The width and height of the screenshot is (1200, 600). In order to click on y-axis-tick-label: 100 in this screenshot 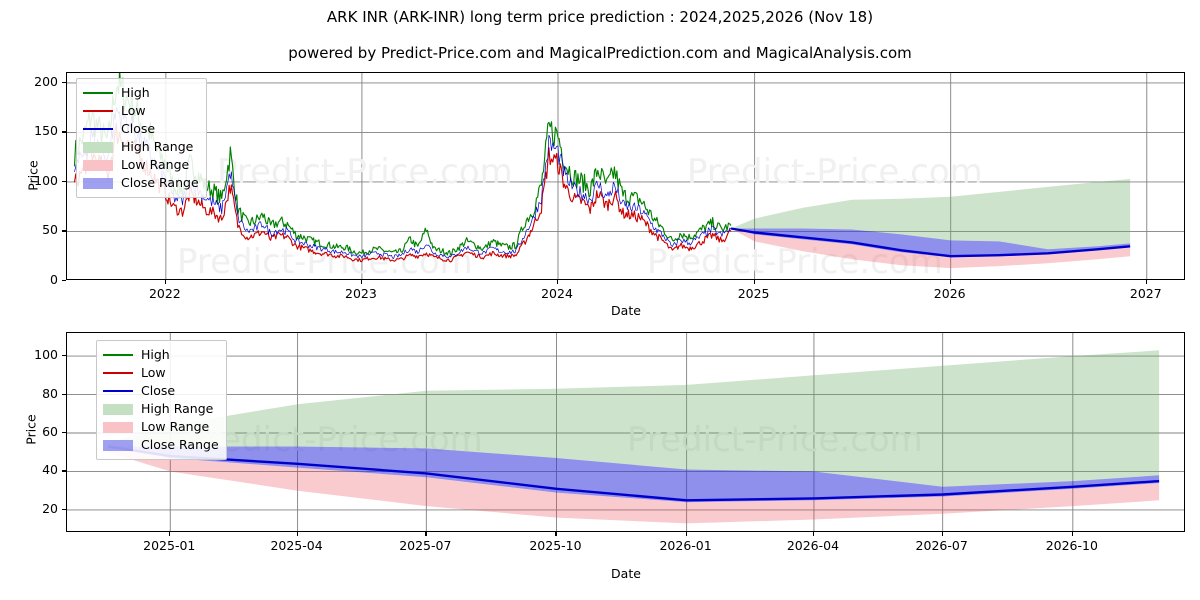, I will do `click(46, 355)`.